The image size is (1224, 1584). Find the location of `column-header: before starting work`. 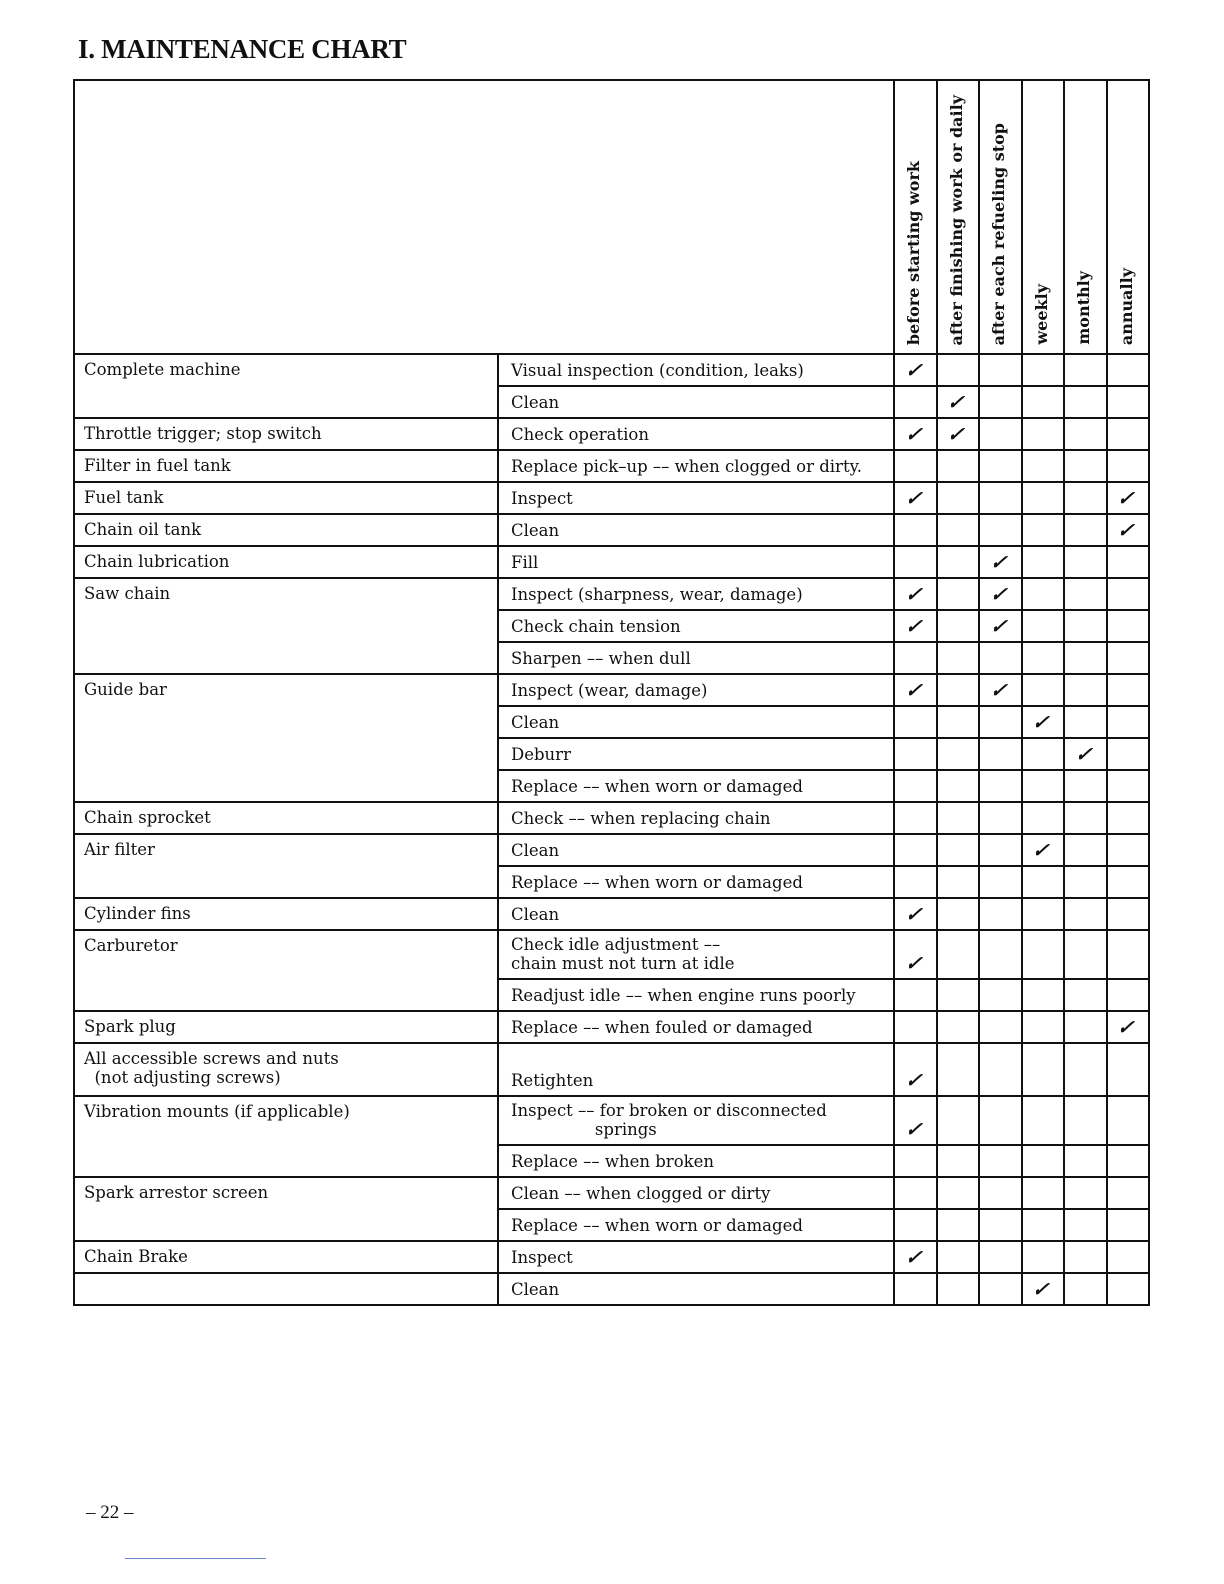

column-header: before starting work is located at coordinates (915, 217).